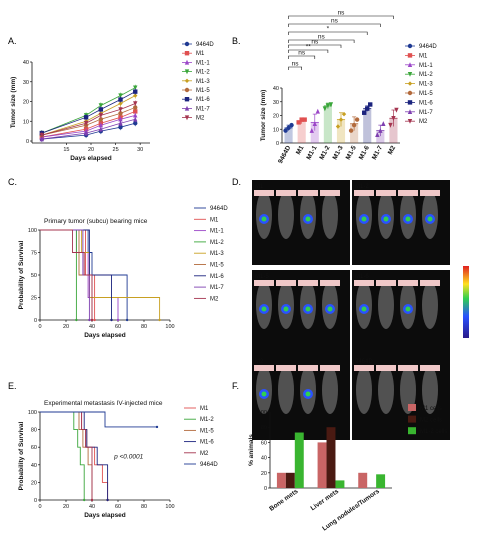  What do you see at coordinates (66, 507) in the screenshot?
I see `e-xtick-label: 20` at bounding box center [66, 507].